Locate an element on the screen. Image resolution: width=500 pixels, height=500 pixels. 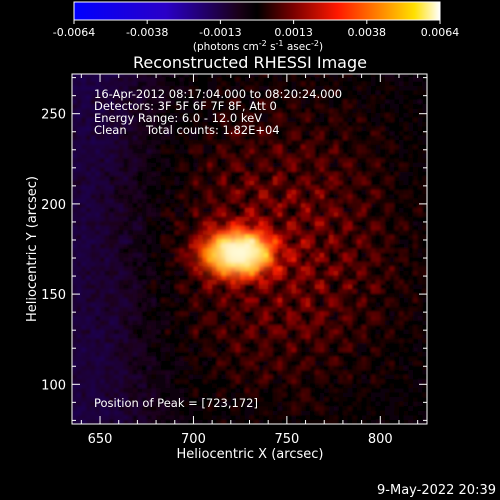
colorbar-ticks: -0.0064 -0.0038 -0.0013 0.0013 0.0038 0.0064 is located at coordinates (256, 29).